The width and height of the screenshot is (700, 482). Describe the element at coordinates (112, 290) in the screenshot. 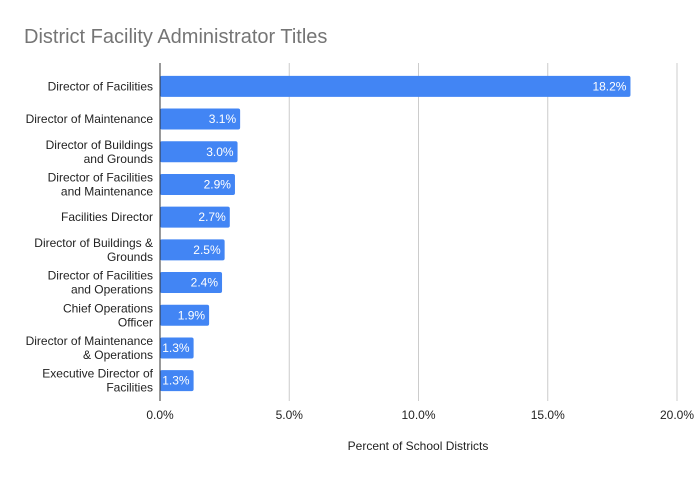

I see `category-label: and Operations` at that location.